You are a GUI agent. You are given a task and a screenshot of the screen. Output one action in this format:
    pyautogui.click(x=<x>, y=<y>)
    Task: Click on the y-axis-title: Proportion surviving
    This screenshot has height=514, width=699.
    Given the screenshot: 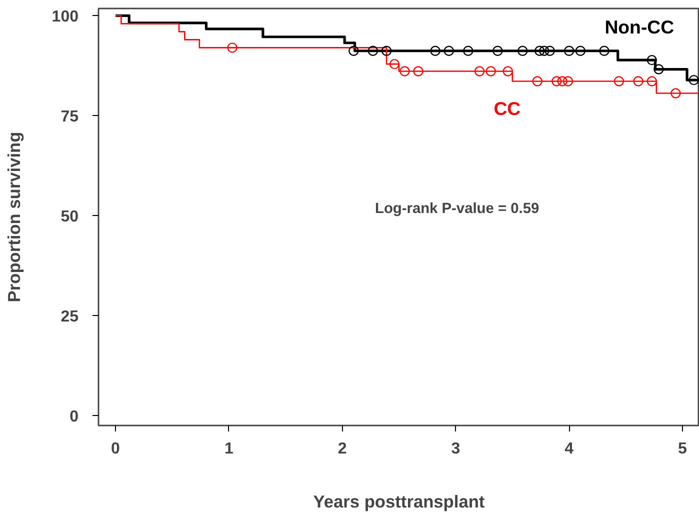 What is the action you would take?
    pyautogui.click(x=14, y=217)
    